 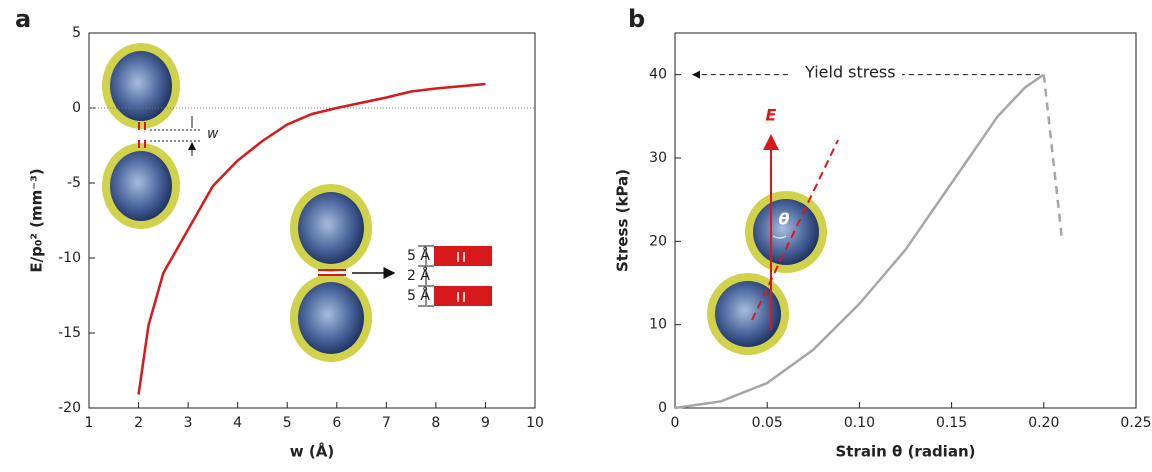 What do you see at coordinates (906, 452) in the screenshot?
I see `x-axis-label: Strain θ (radian)` at bounding box center [906, 452].